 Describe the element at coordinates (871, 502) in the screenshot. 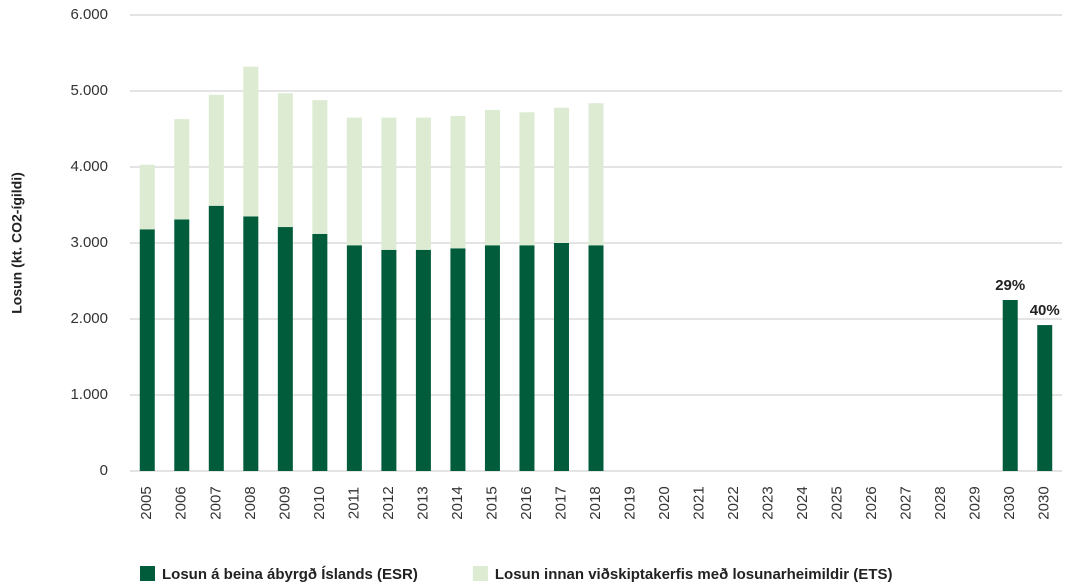

I see `x-tick-label: 2026` at that location.